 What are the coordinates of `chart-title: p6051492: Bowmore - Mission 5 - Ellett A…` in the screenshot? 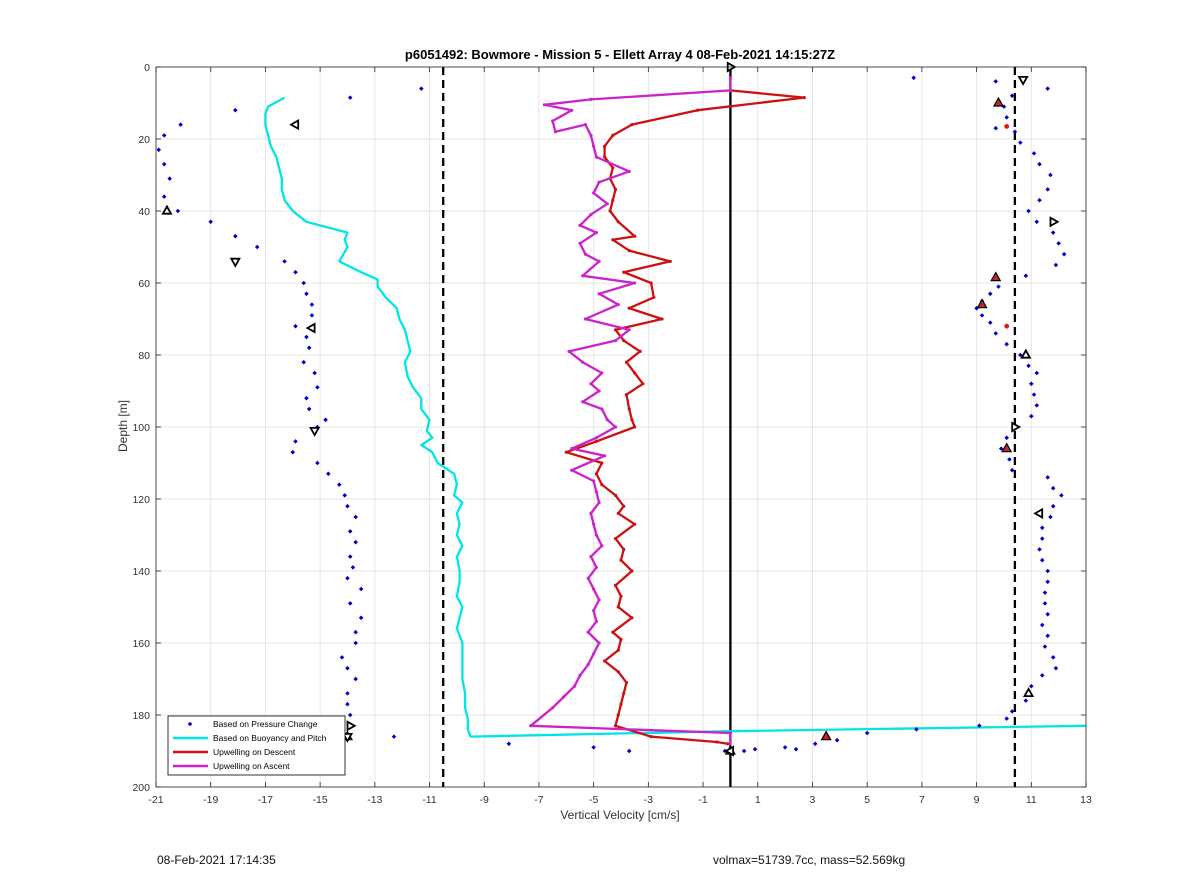 It's located at (620, 54).